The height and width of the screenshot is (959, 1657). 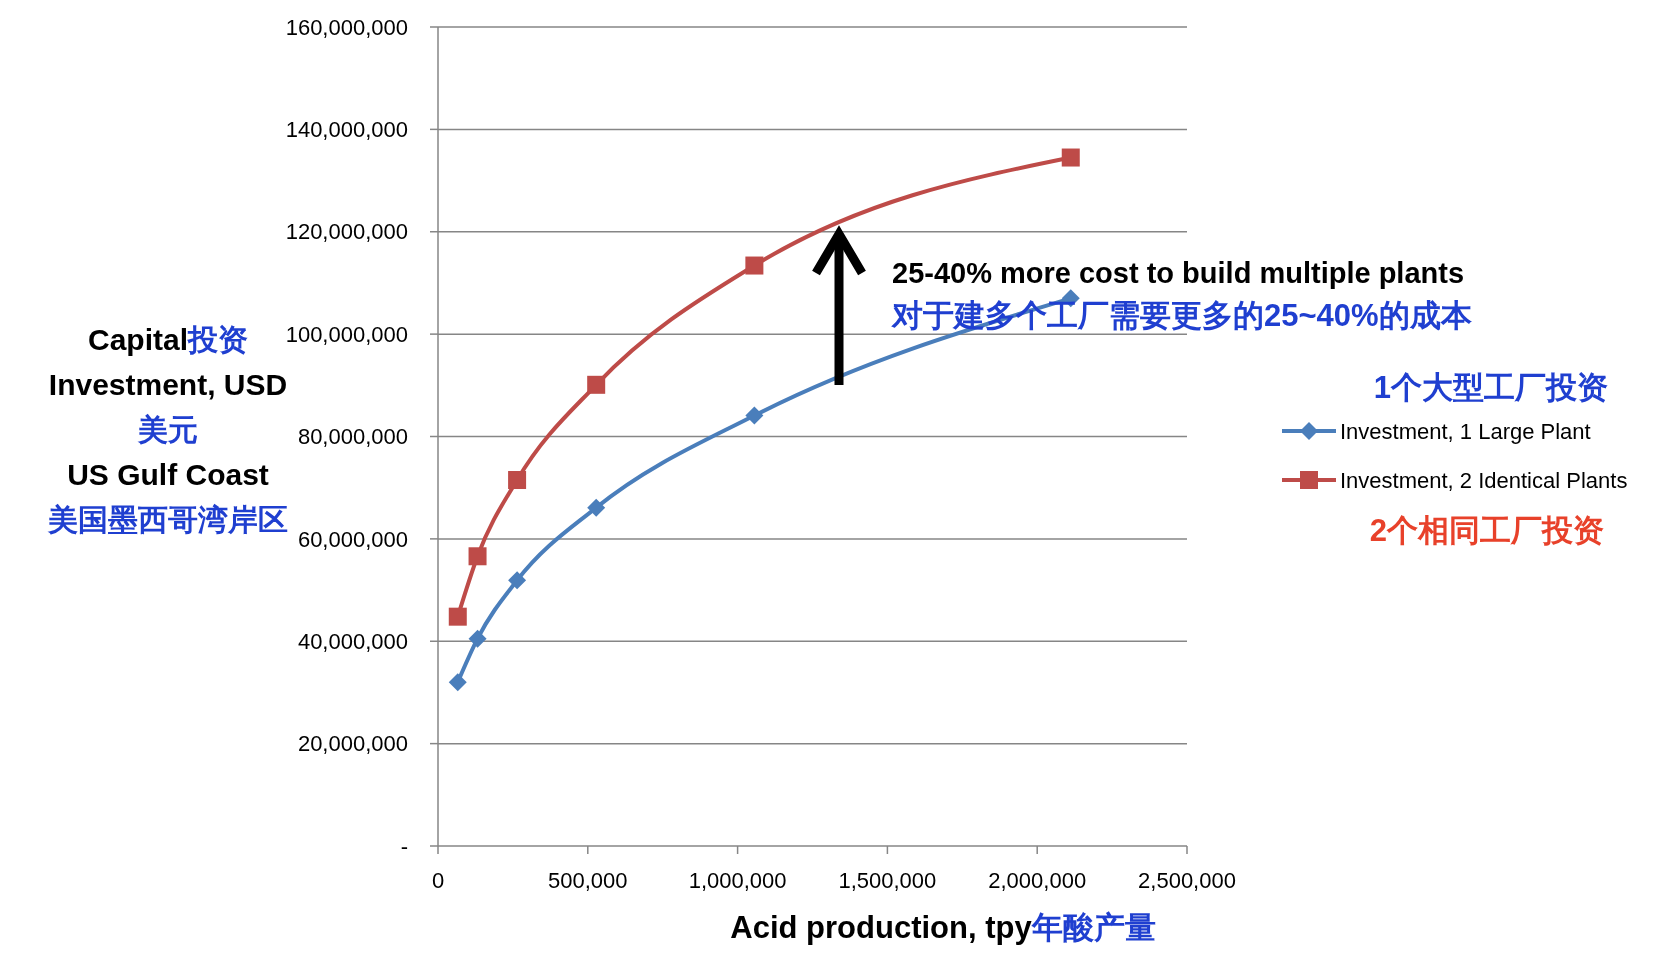 What do you see at coordinates (1187, 880) in the screenshot?
I see `x-tick-label: 2,500,000` at bounding box center [1187, 880].